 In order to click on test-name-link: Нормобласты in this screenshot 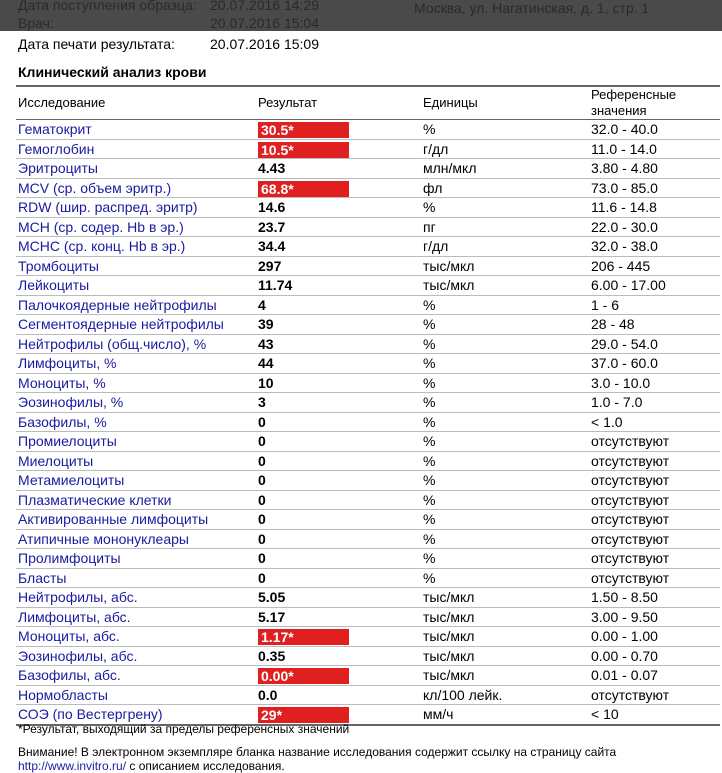, I will do `click(136, 695)`.